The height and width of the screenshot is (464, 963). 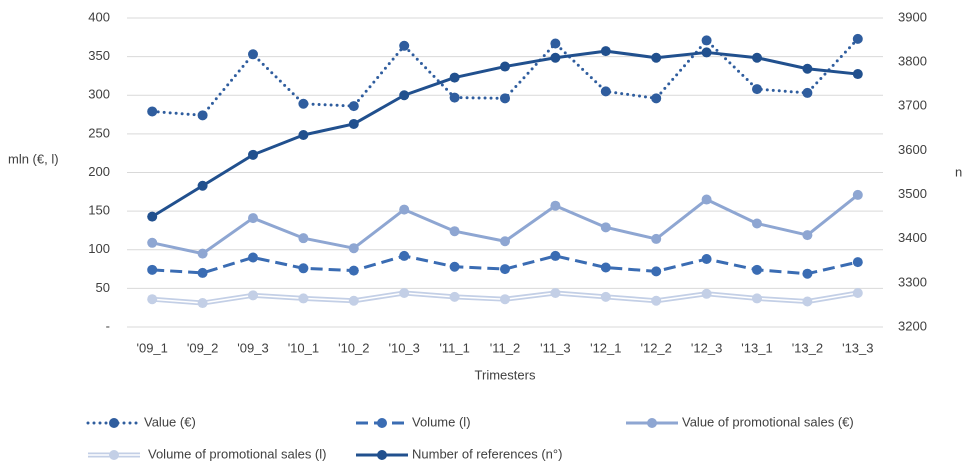 What do you see at coordinates (912, 61) in the screenshot?
I see `y2-tick-label: 3800` at bounding box center [912, 61].